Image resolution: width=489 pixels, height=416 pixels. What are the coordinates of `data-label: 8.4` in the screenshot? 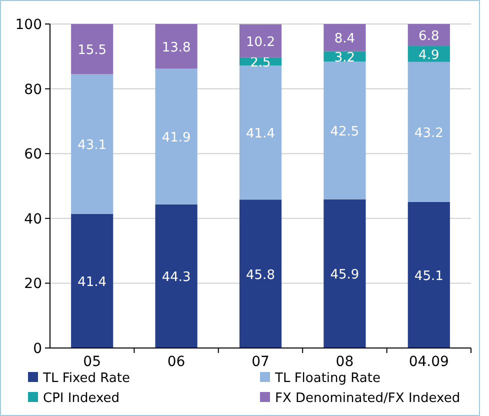 It's located at (345, 39).